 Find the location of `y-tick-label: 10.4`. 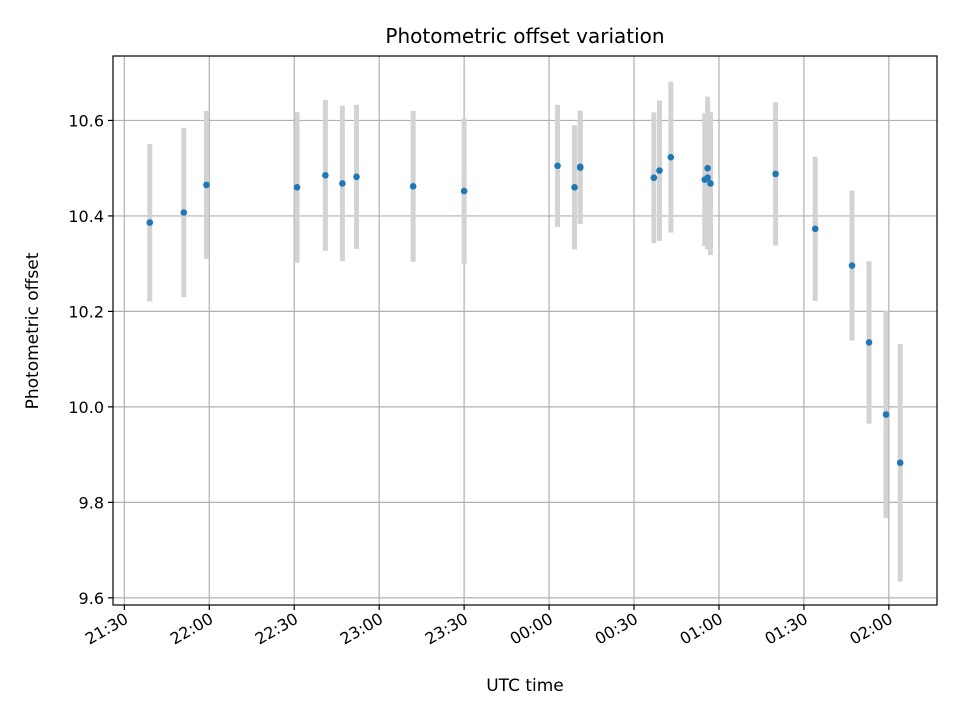

y-tick-label: 10.4 is located at coordinates (86, 216).